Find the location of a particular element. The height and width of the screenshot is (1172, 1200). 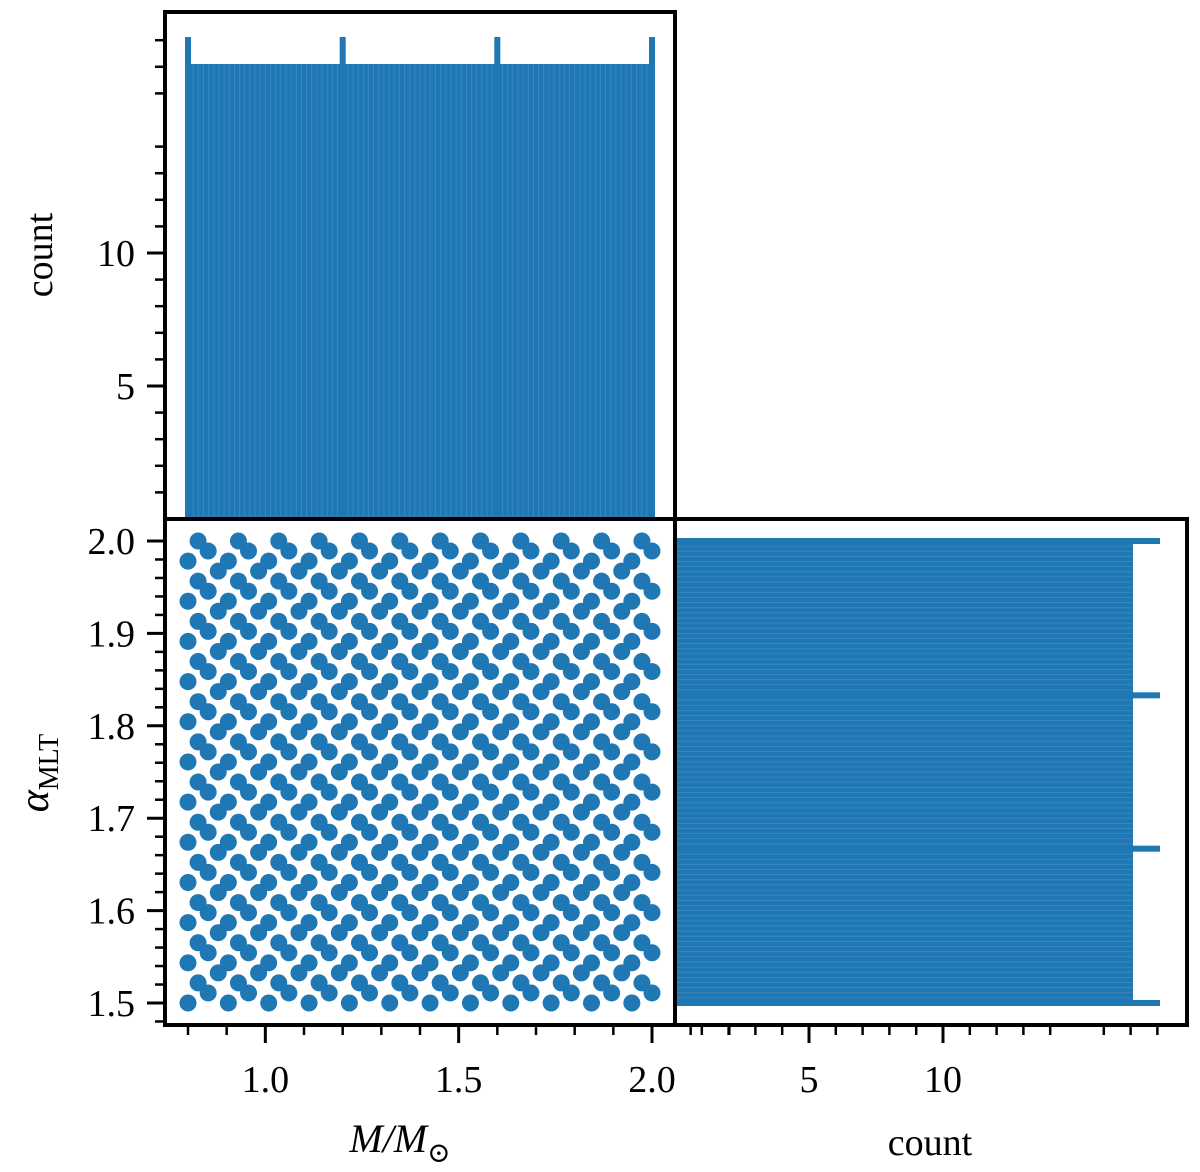

scatter-xlabel-sub: ⊙ is located at coordinates (438, 1153).